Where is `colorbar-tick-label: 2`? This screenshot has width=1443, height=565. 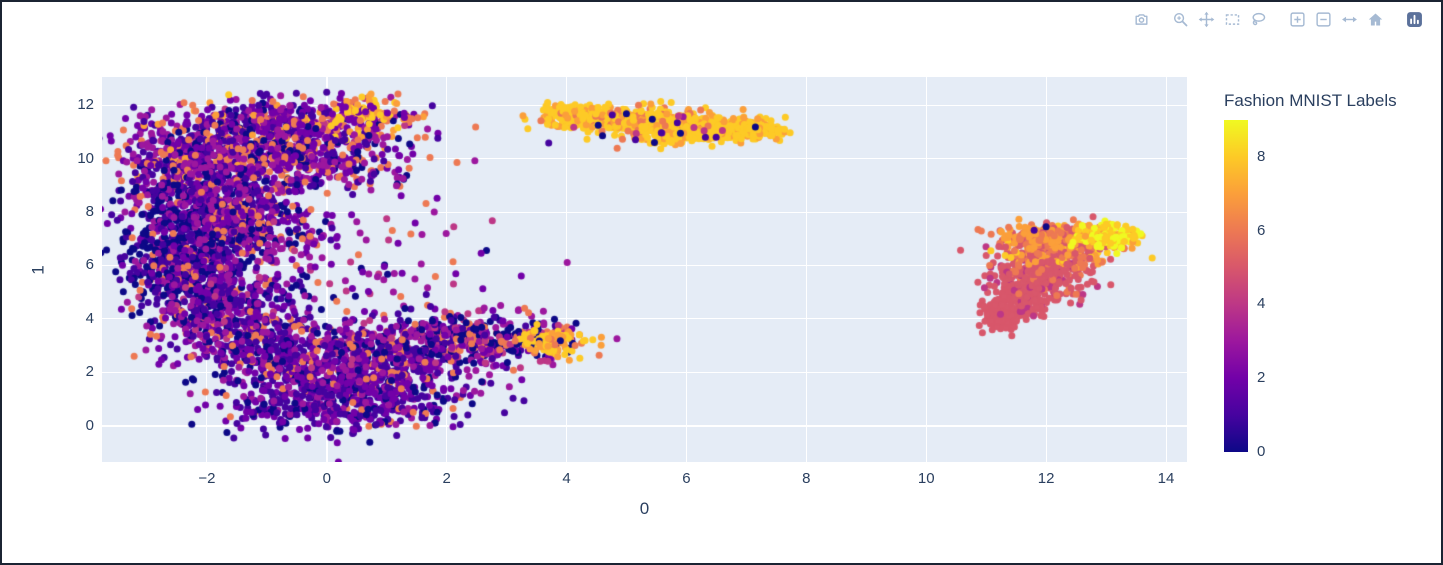 colorbar-tick-label: 2 is located at coordinates (1261, 378).